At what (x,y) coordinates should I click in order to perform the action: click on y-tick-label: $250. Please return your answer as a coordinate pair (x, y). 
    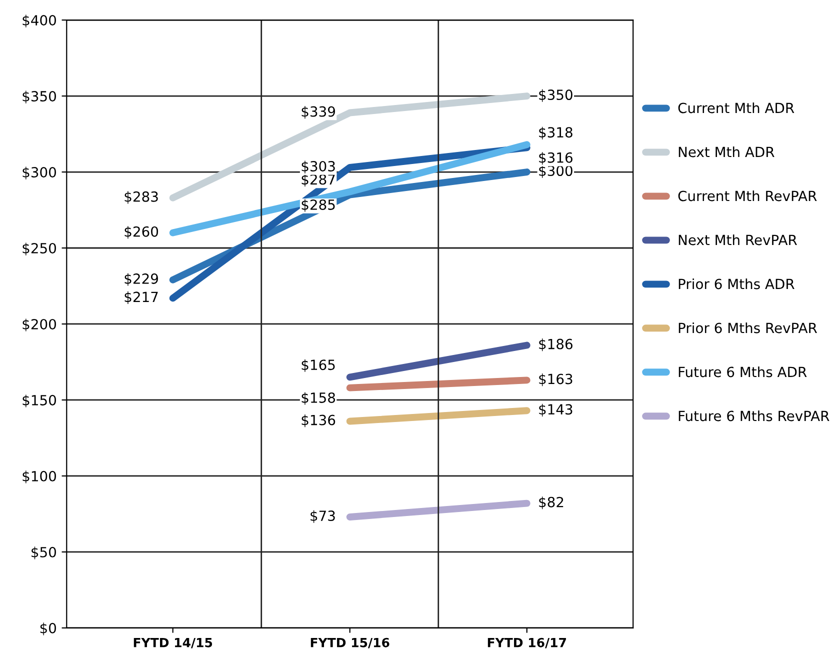
    Looking at the image, I should click on (39, 249).